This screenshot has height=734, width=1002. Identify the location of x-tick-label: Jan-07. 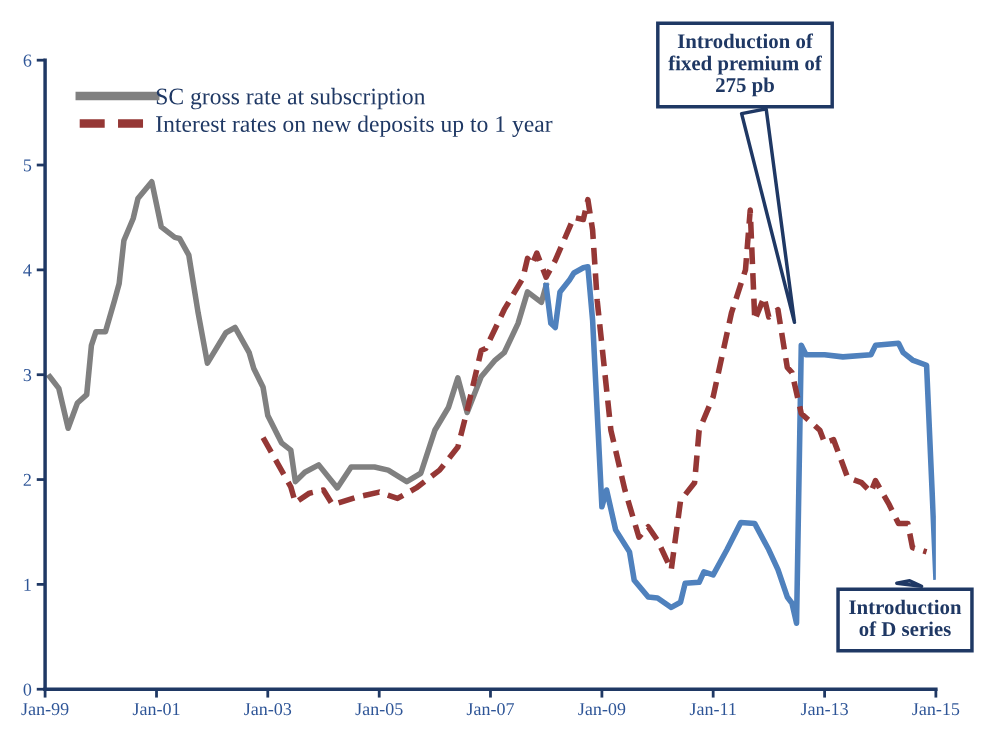
(490, 709).